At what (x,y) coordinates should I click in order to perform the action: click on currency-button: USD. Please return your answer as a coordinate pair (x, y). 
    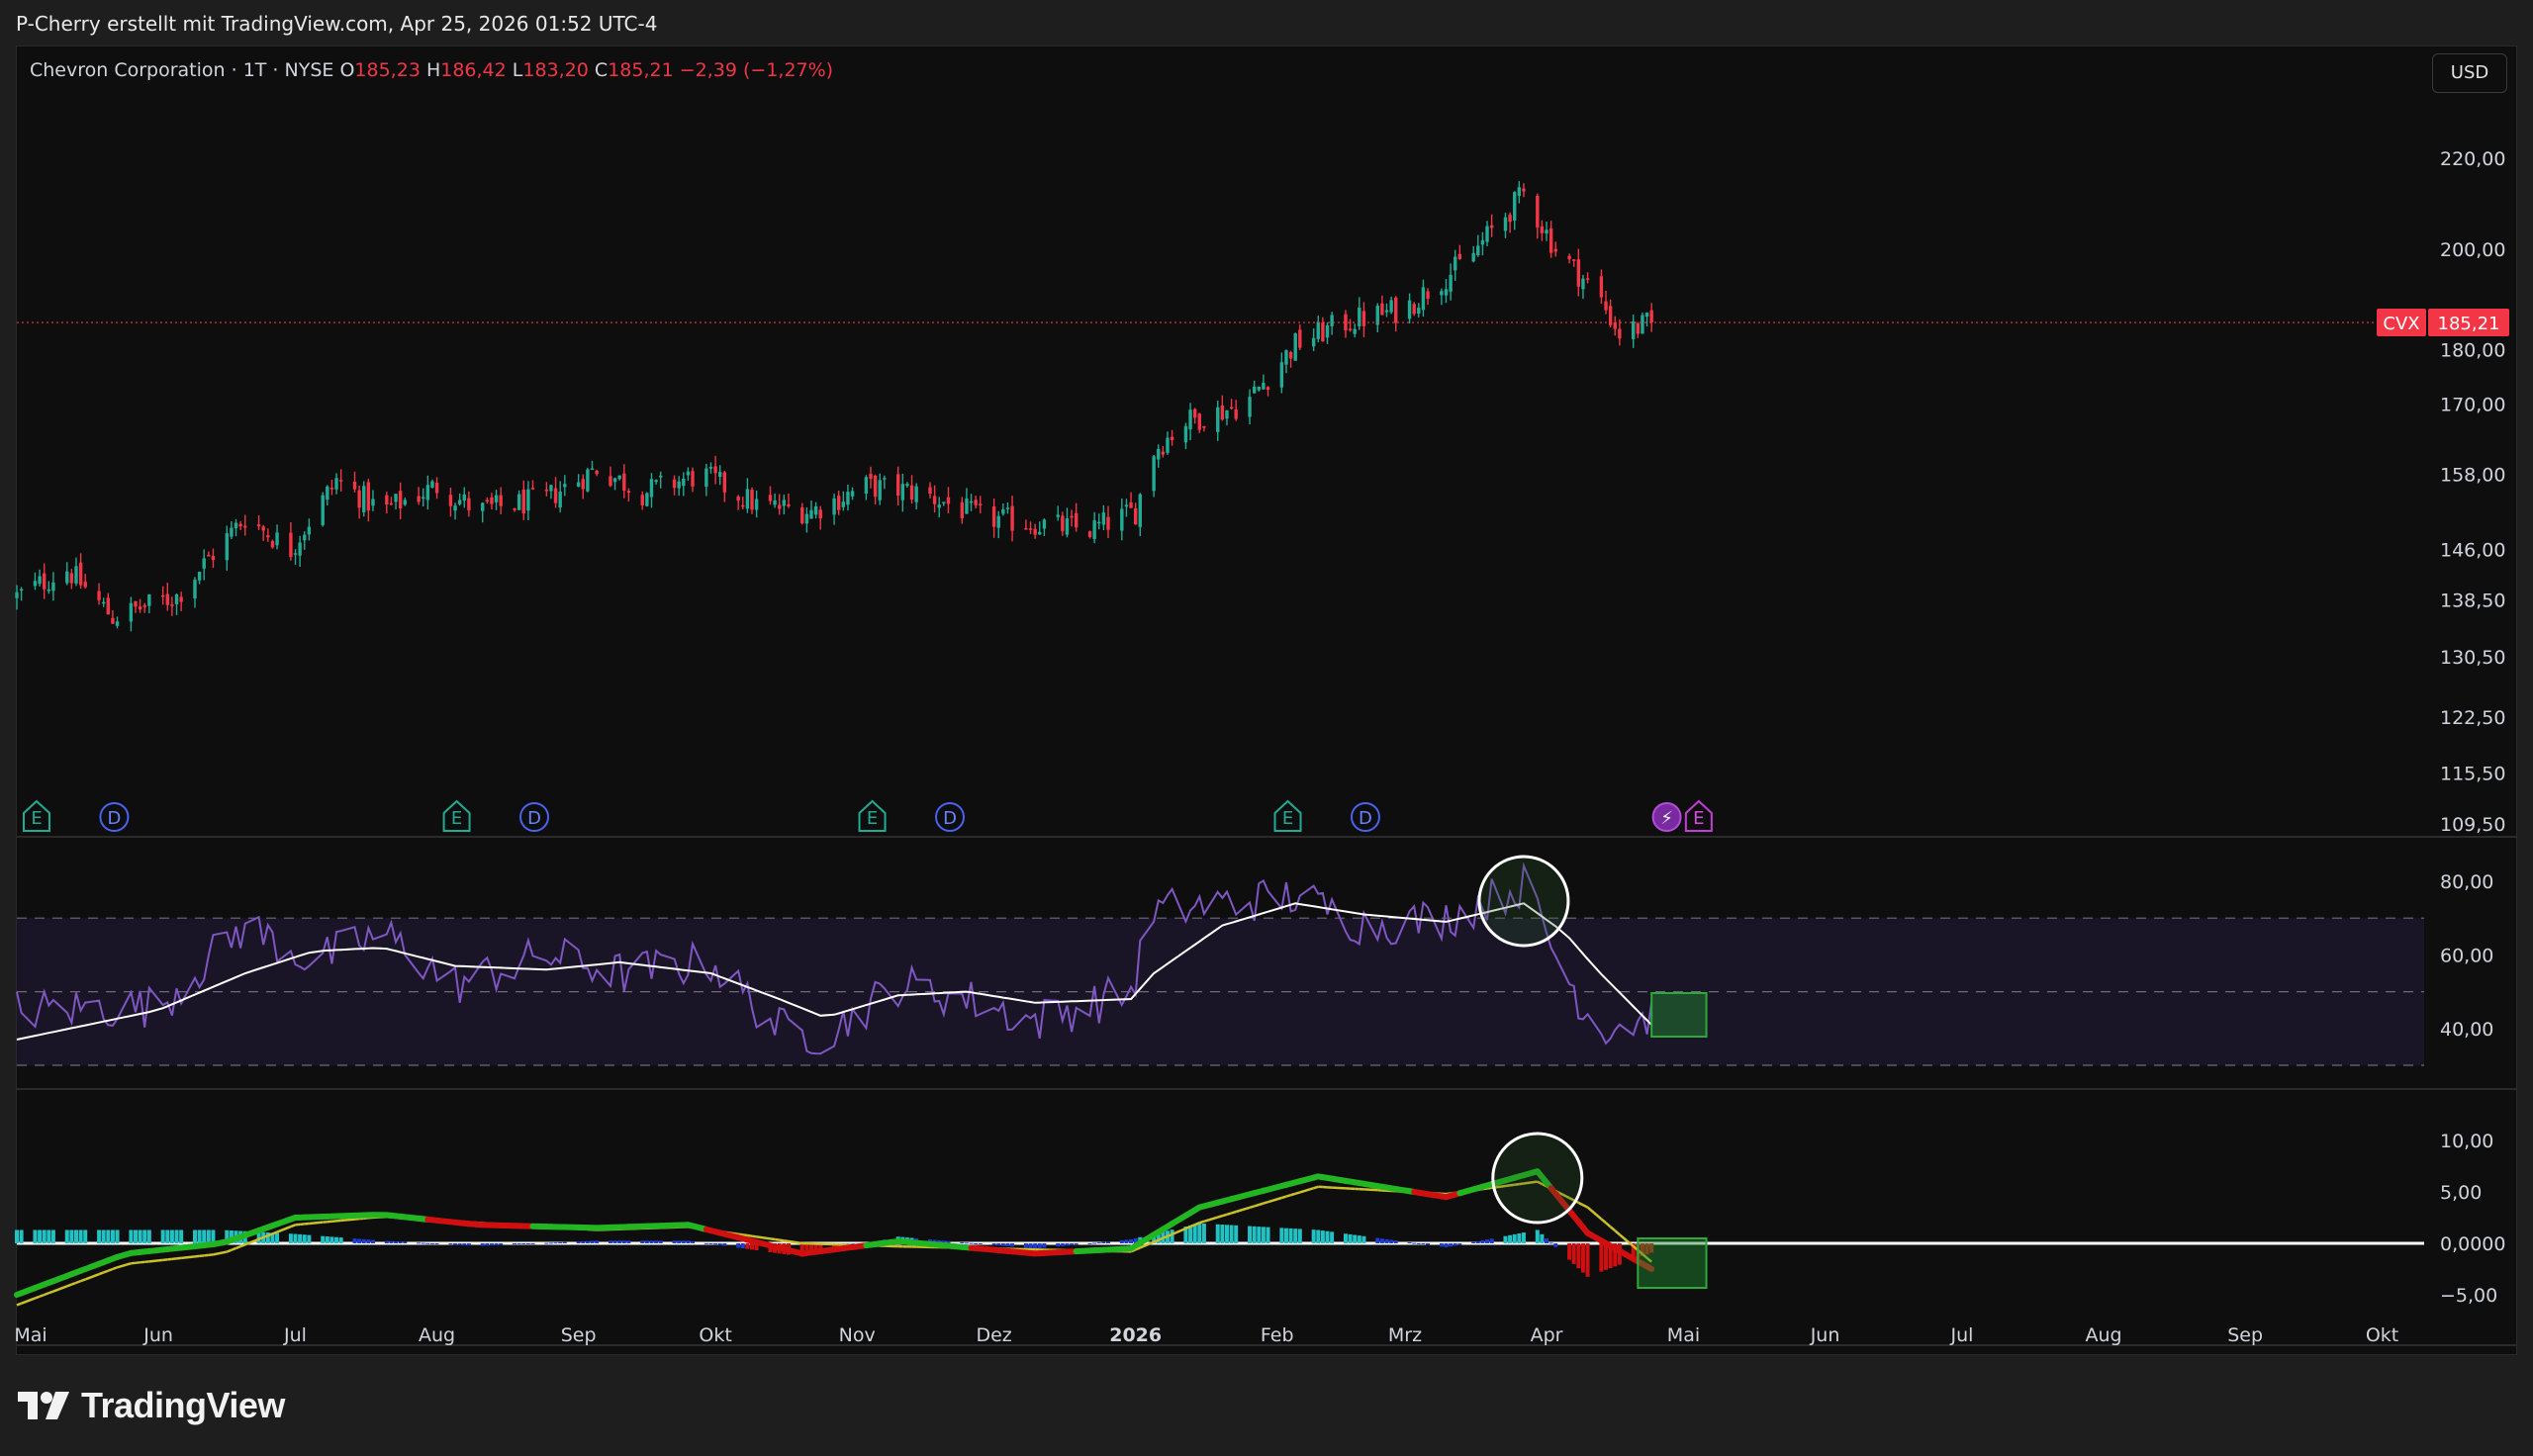
    Looking at the image, I should click on (2469, 73).